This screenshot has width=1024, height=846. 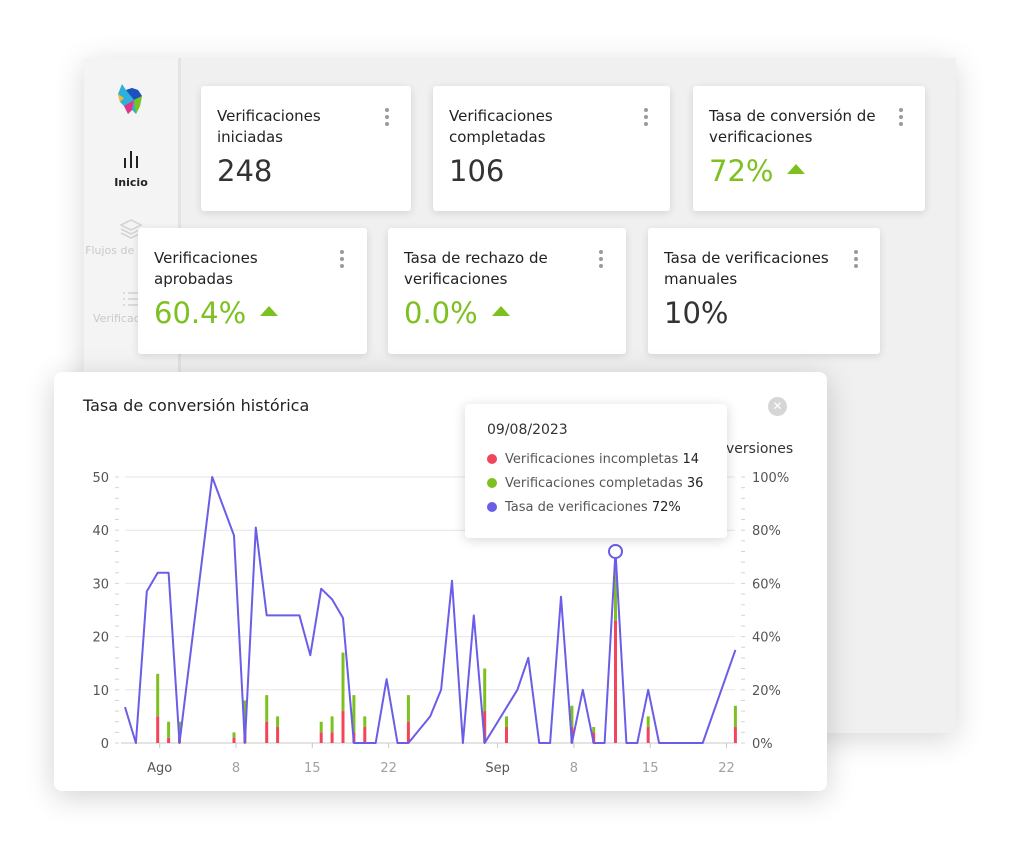 I want to click on kpi-card-completadas: Verificaciones completadas 106, so click(x=551, y=148).